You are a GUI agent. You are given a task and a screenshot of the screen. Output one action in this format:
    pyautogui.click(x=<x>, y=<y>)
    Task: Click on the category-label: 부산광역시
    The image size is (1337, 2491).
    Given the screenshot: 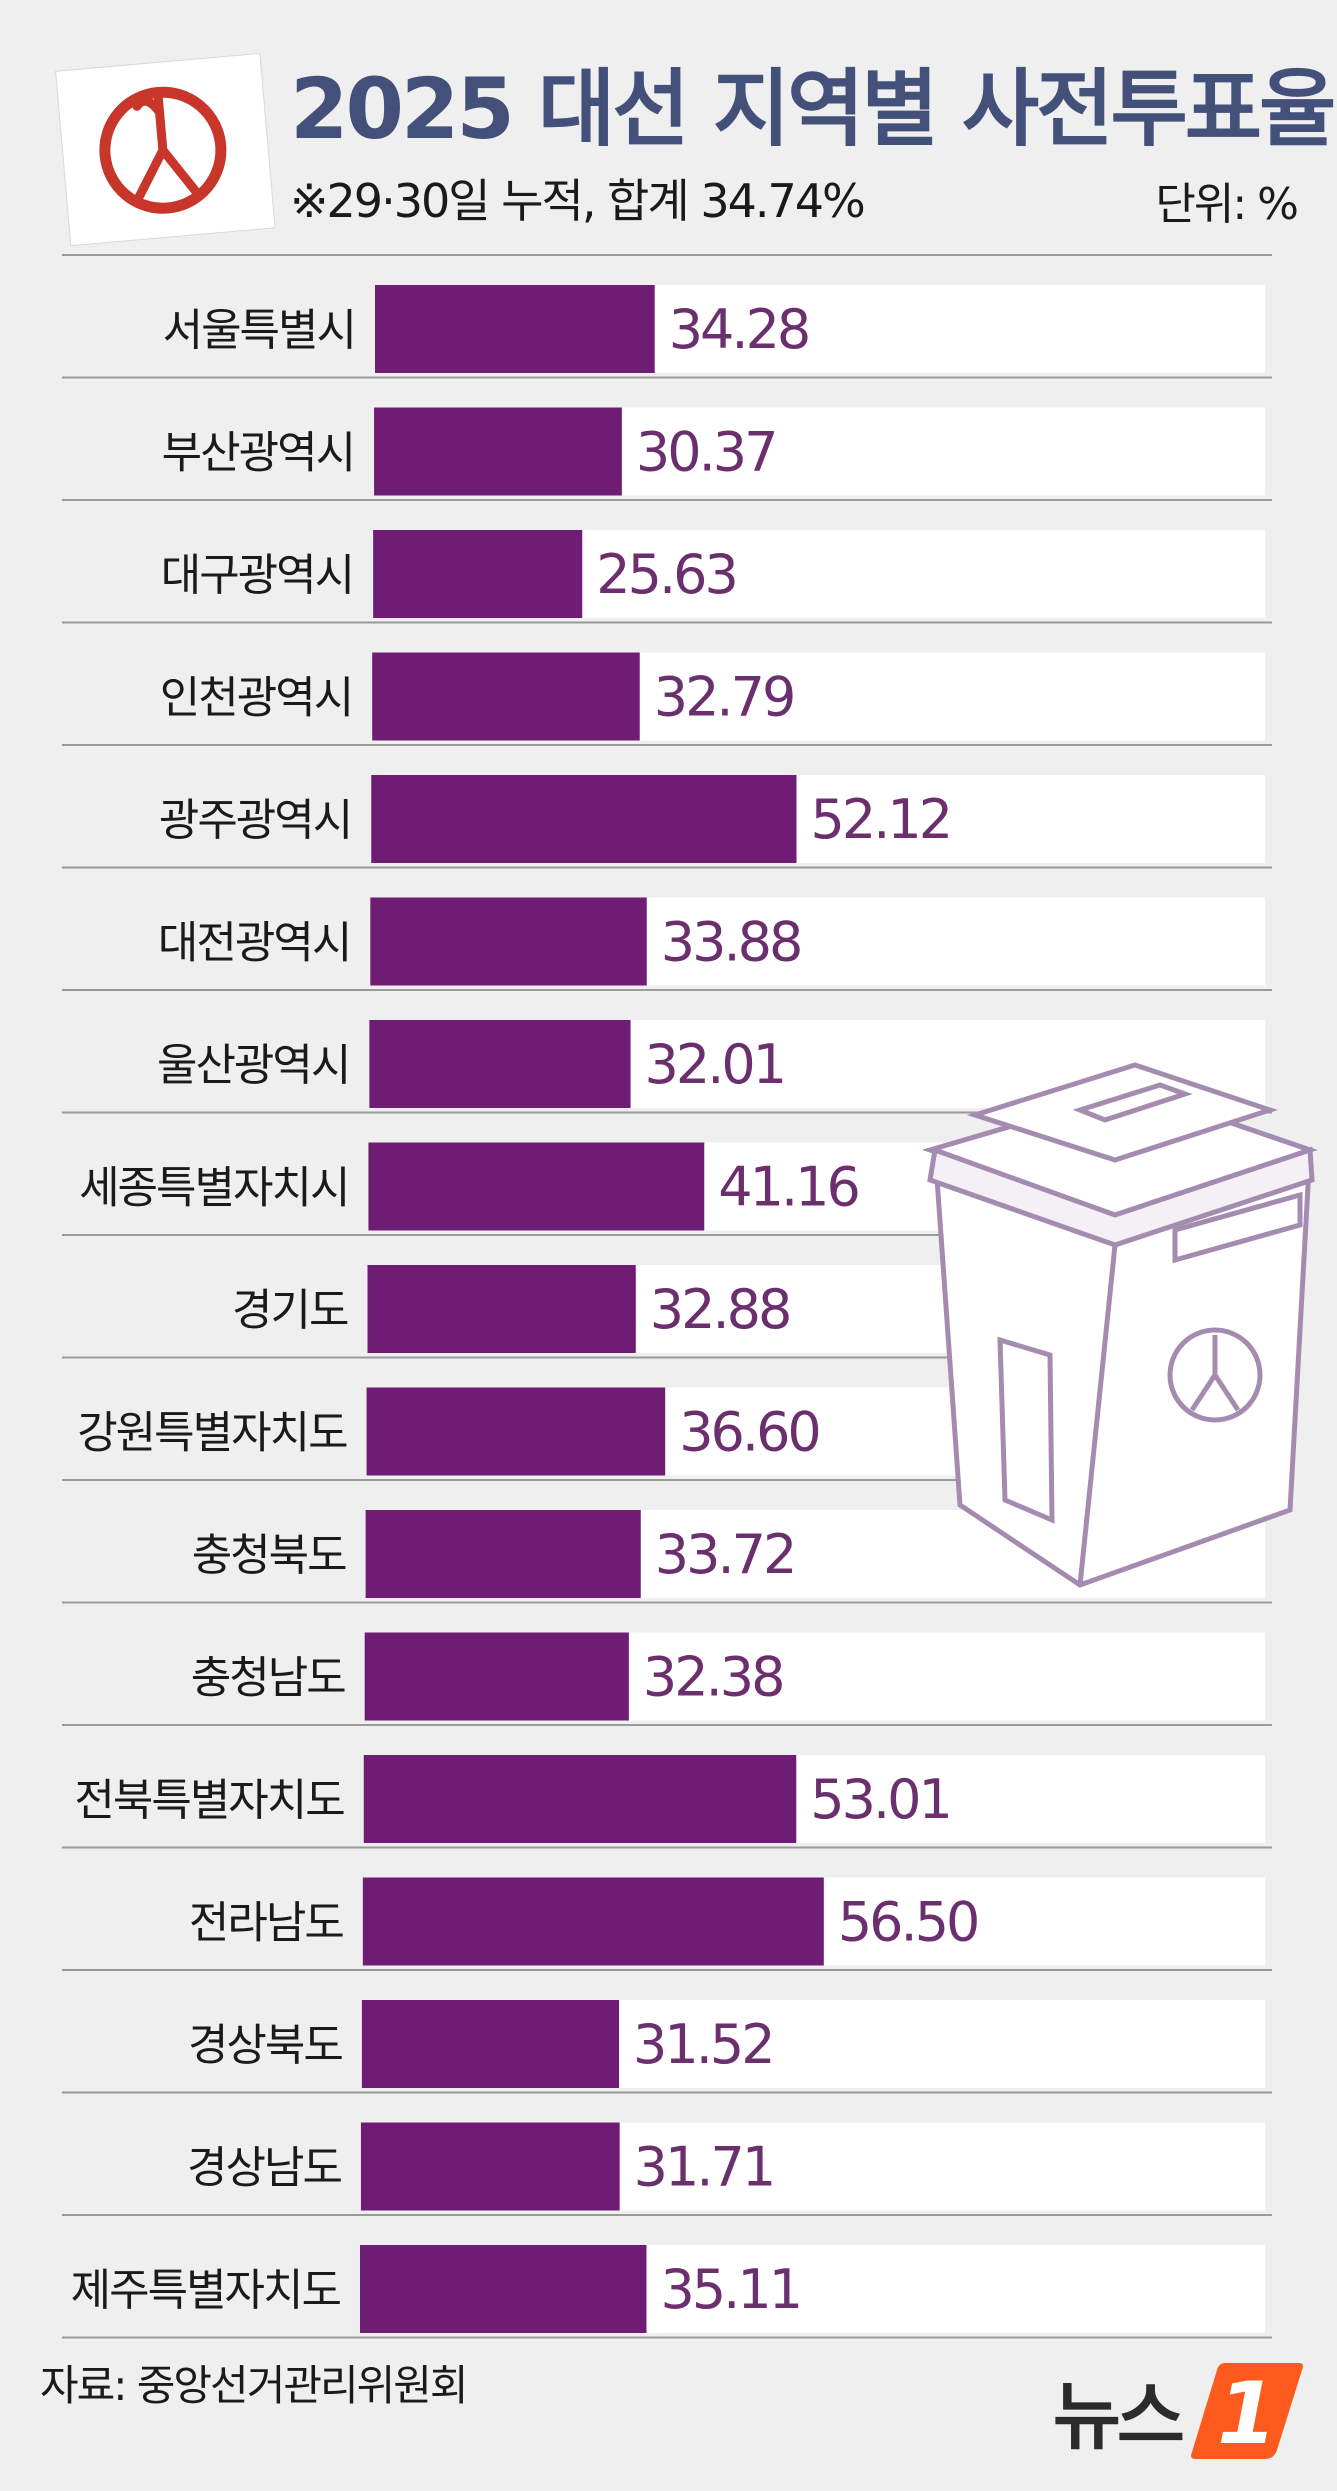 What is the action you would take?
    pyautogui.click(x=258, y=453)
    